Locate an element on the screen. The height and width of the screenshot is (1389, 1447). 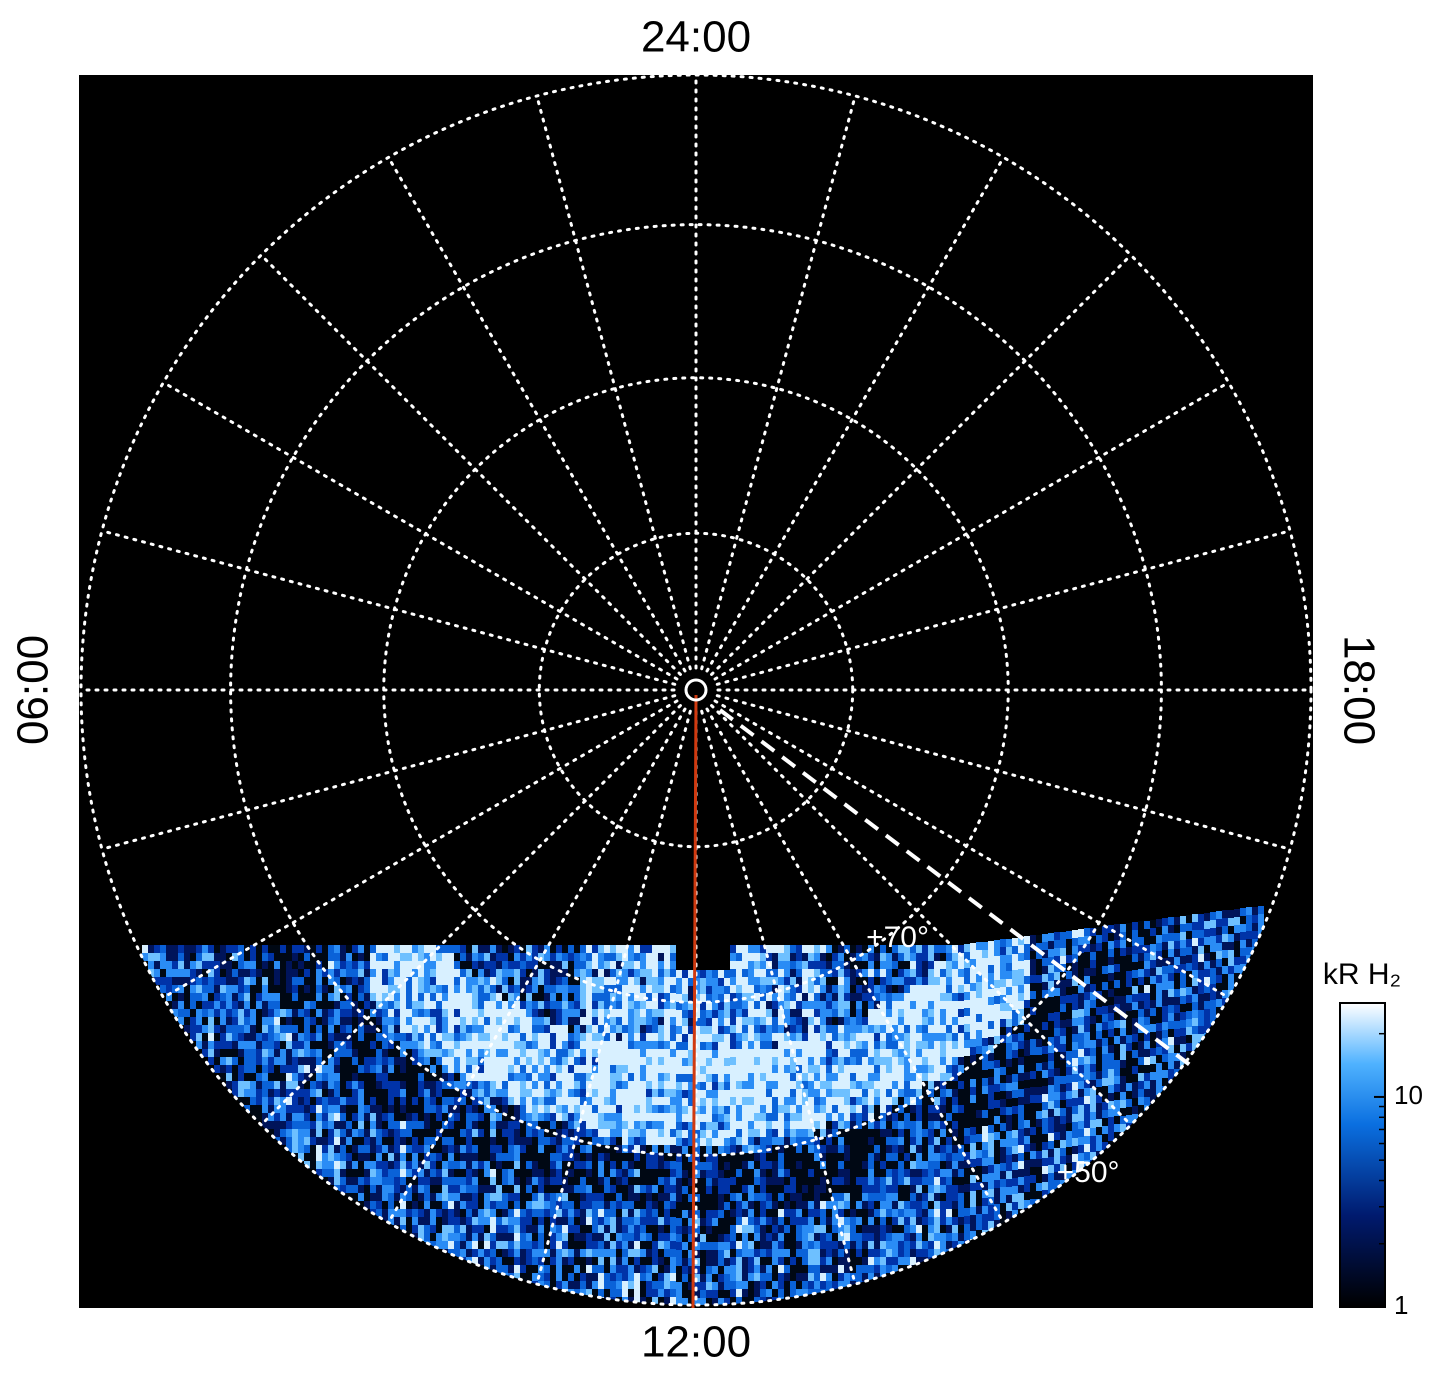
noon-meridian-line is located at coordinates (694, 1001).